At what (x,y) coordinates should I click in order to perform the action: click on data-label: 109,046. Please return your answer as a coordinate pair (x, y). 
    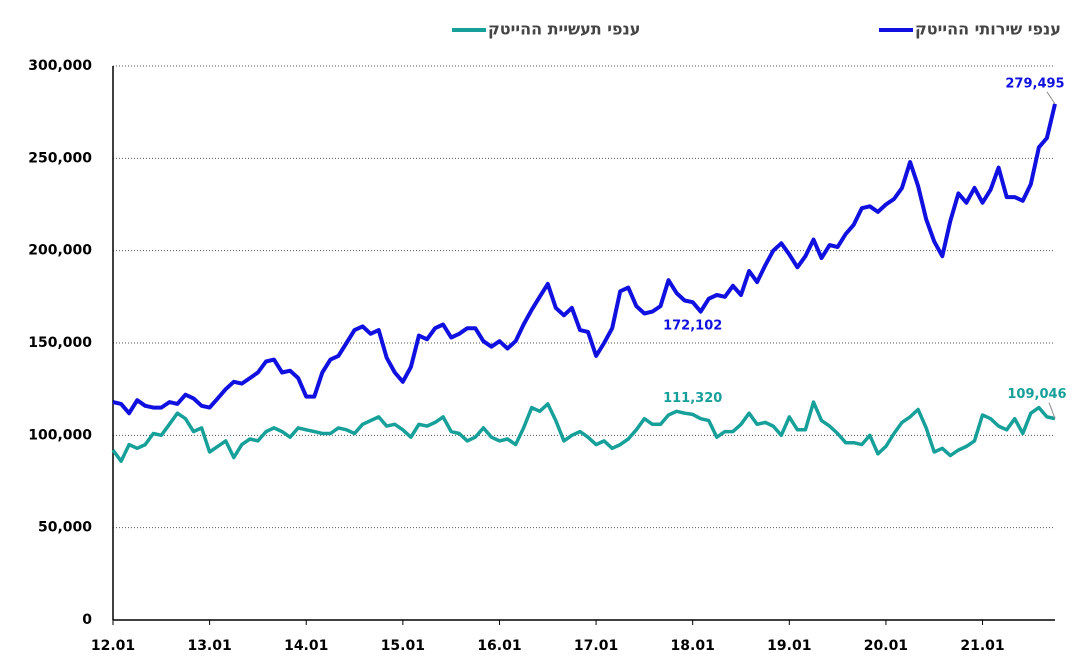
    Looking at the image, I should click on (1036, 394).